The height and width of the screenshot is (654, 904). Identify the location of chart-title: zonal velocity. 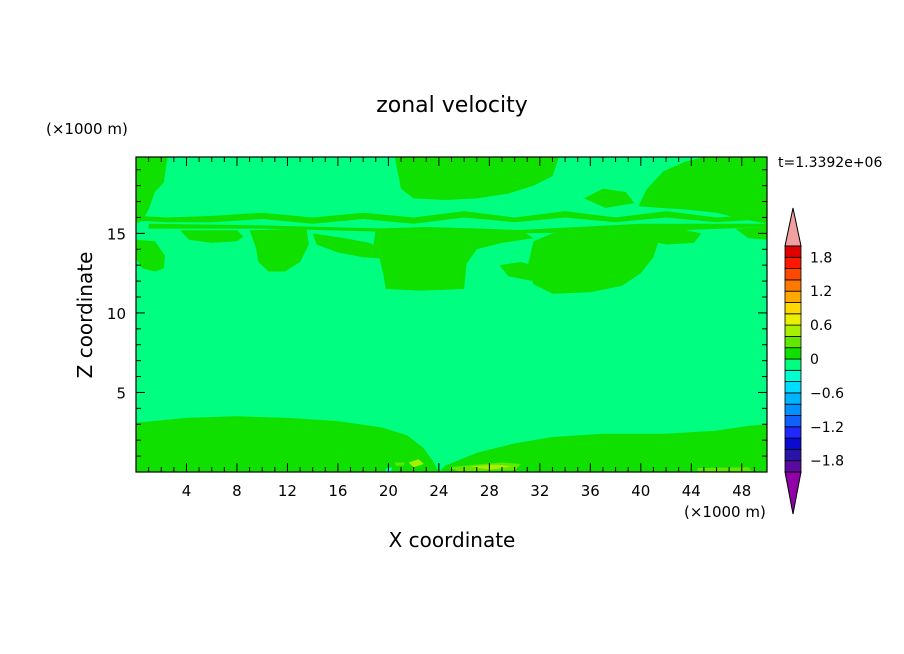
(452, 105).